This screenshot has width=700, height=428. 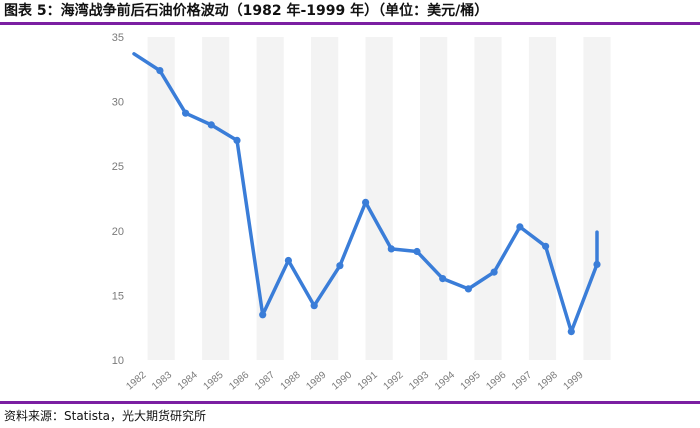 I want to click on data-point-1983, so click(x=186, y=113).